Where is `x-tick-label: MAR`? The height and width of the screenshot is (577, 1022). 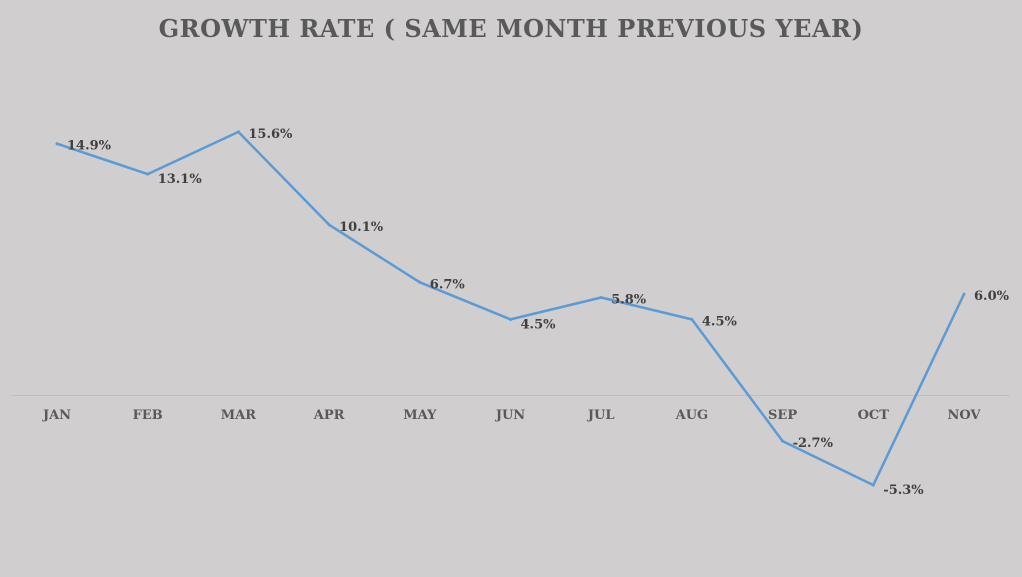 x-tick-label: MAR is located at coordinates (238, 415).